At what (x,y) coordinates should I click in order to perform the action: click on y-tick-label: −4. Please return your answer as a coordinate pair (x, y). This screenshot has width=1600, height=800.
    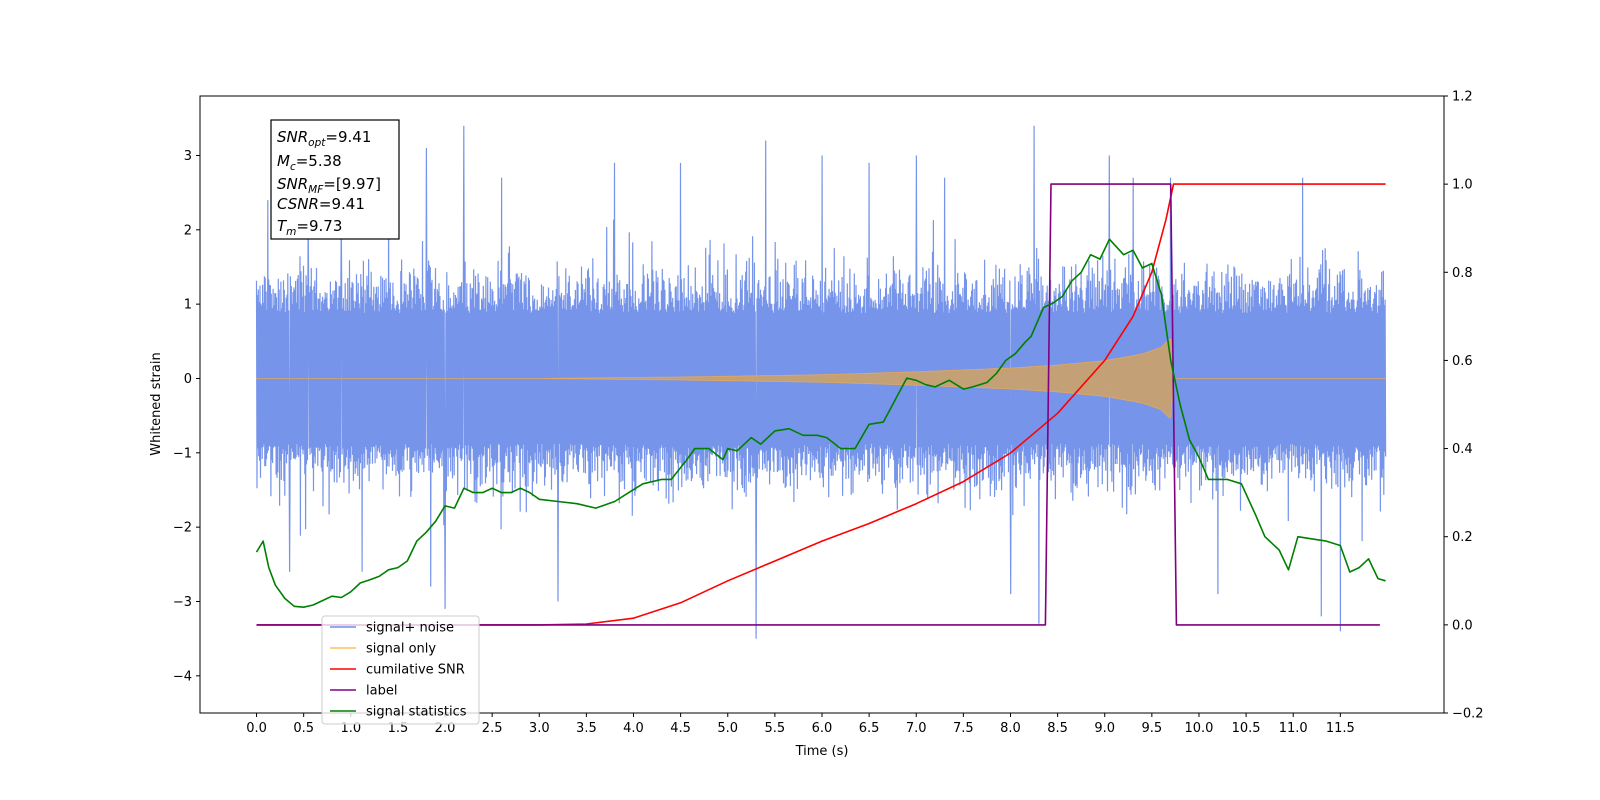
    Looking at the image, I should click on (182, 676).